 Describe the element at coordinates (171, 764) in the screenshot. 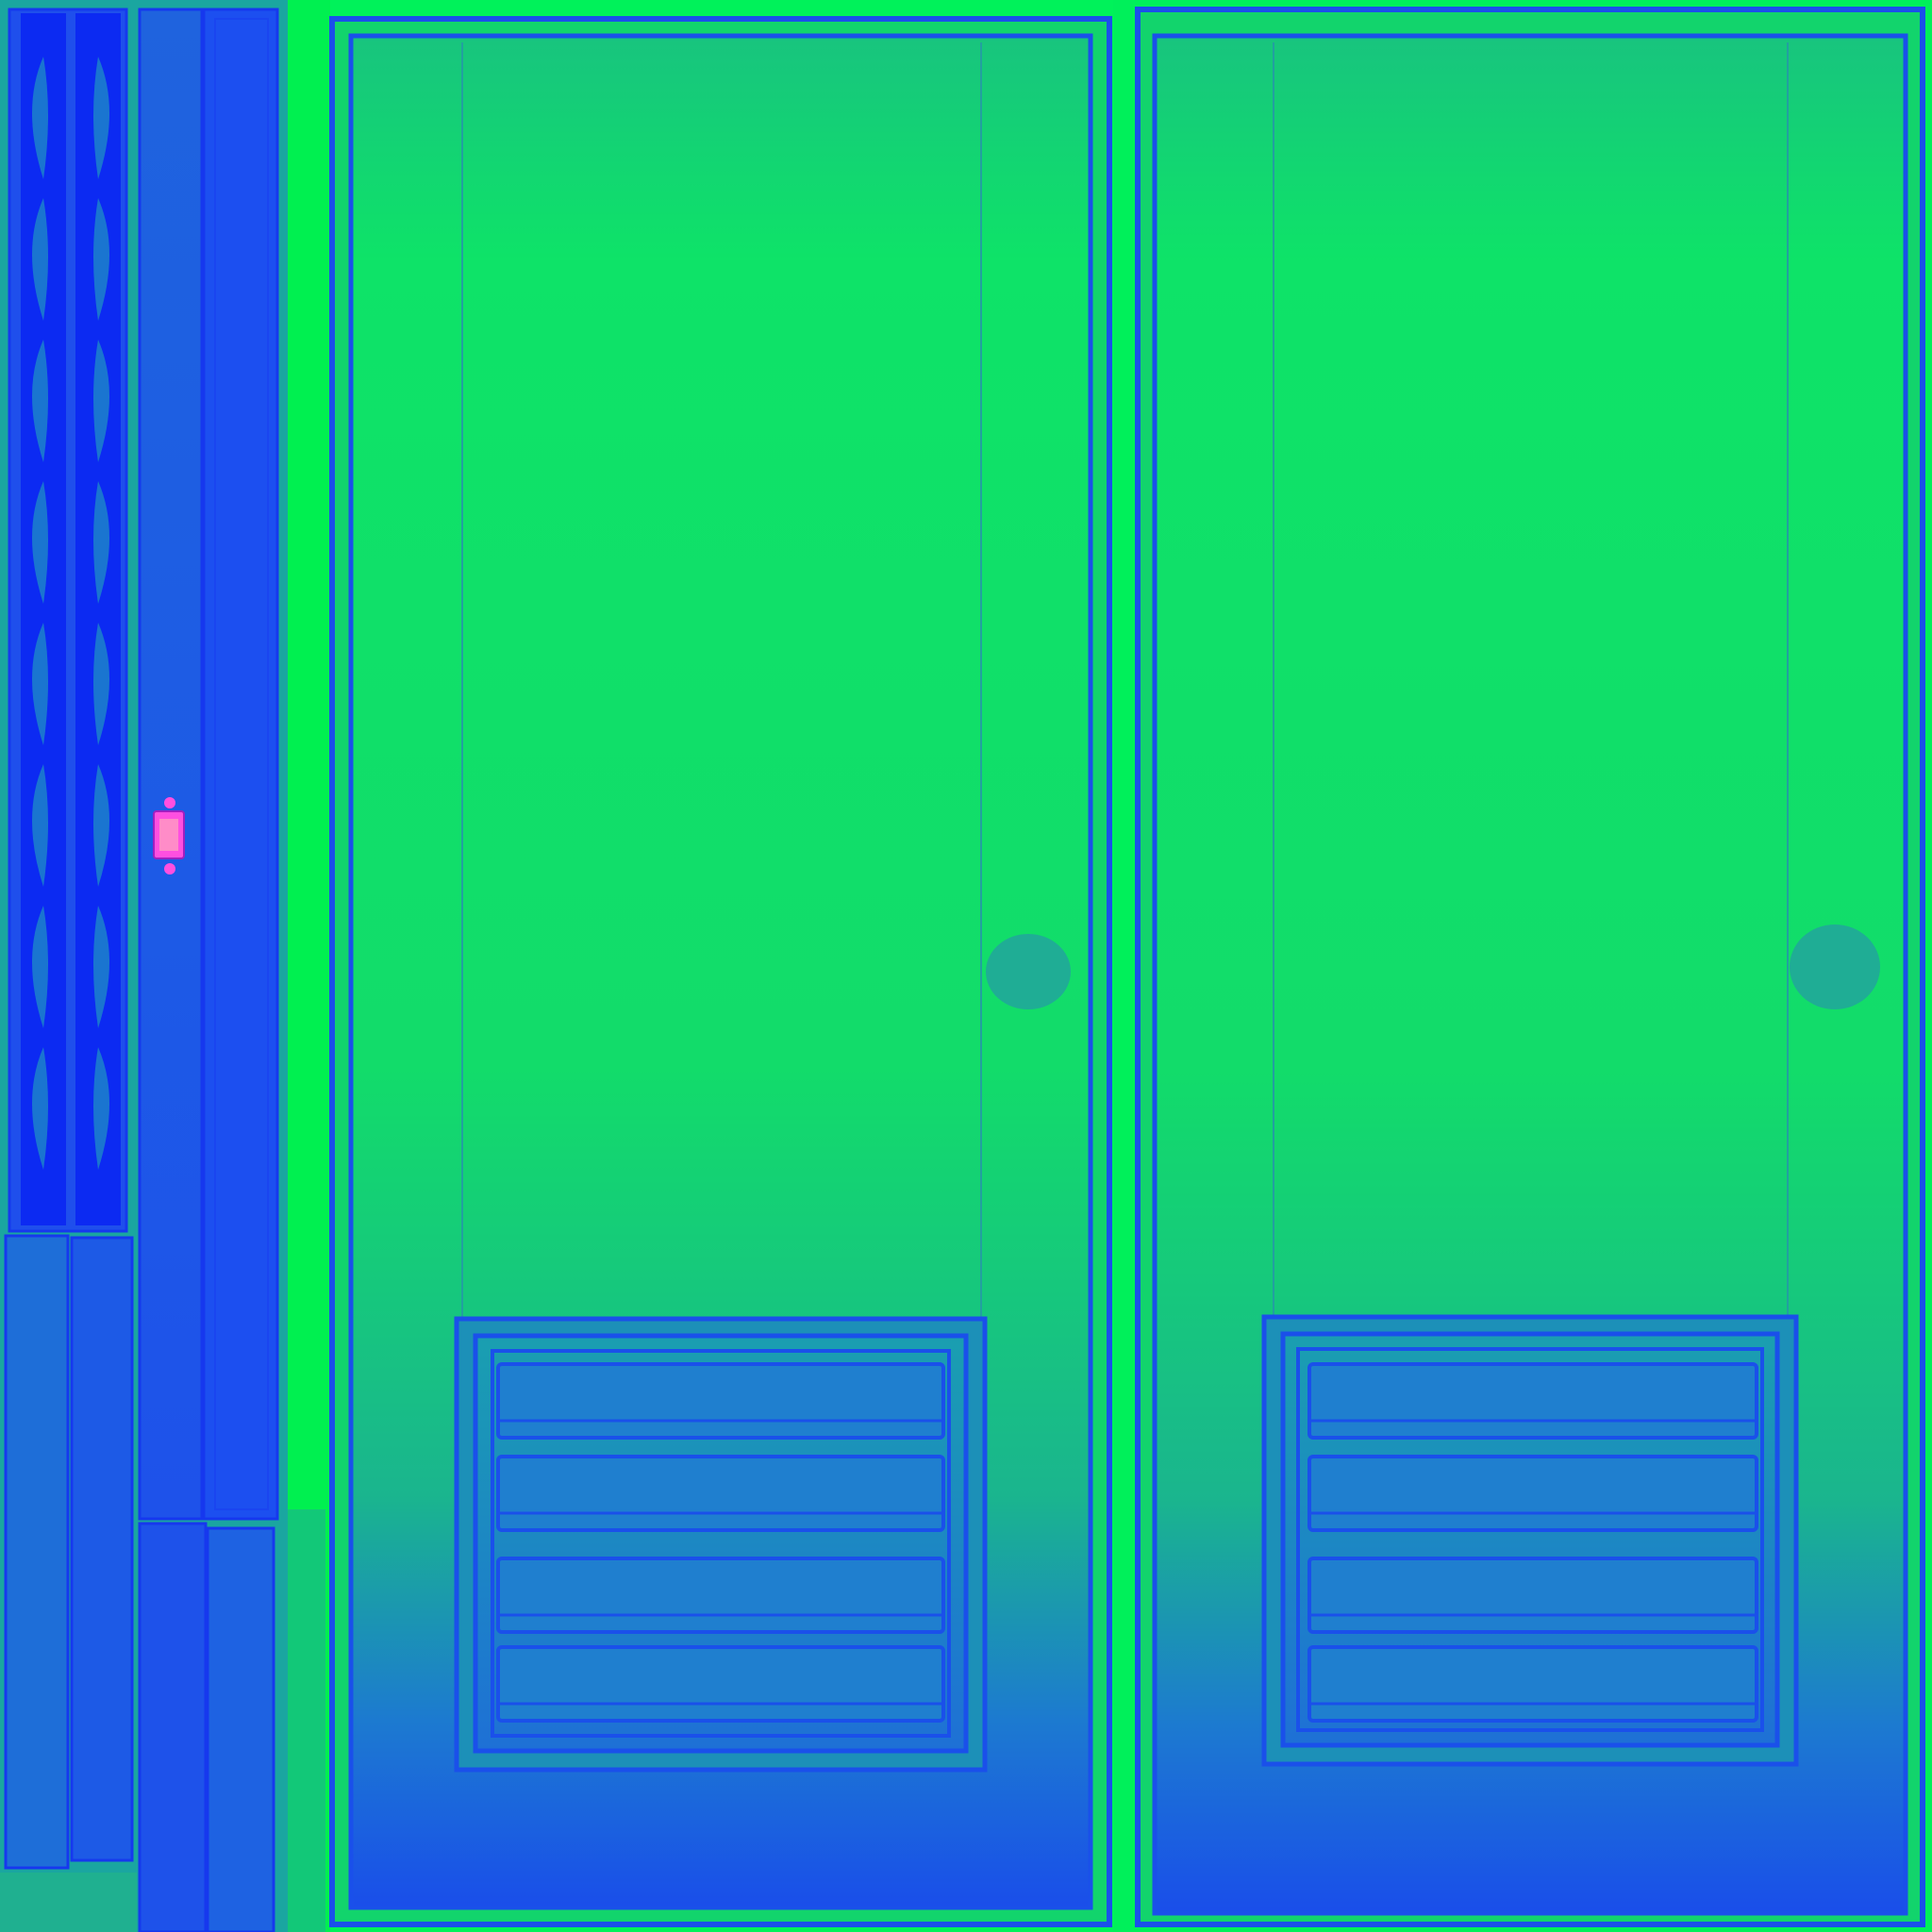

I see `strip-panel-a` at that location.